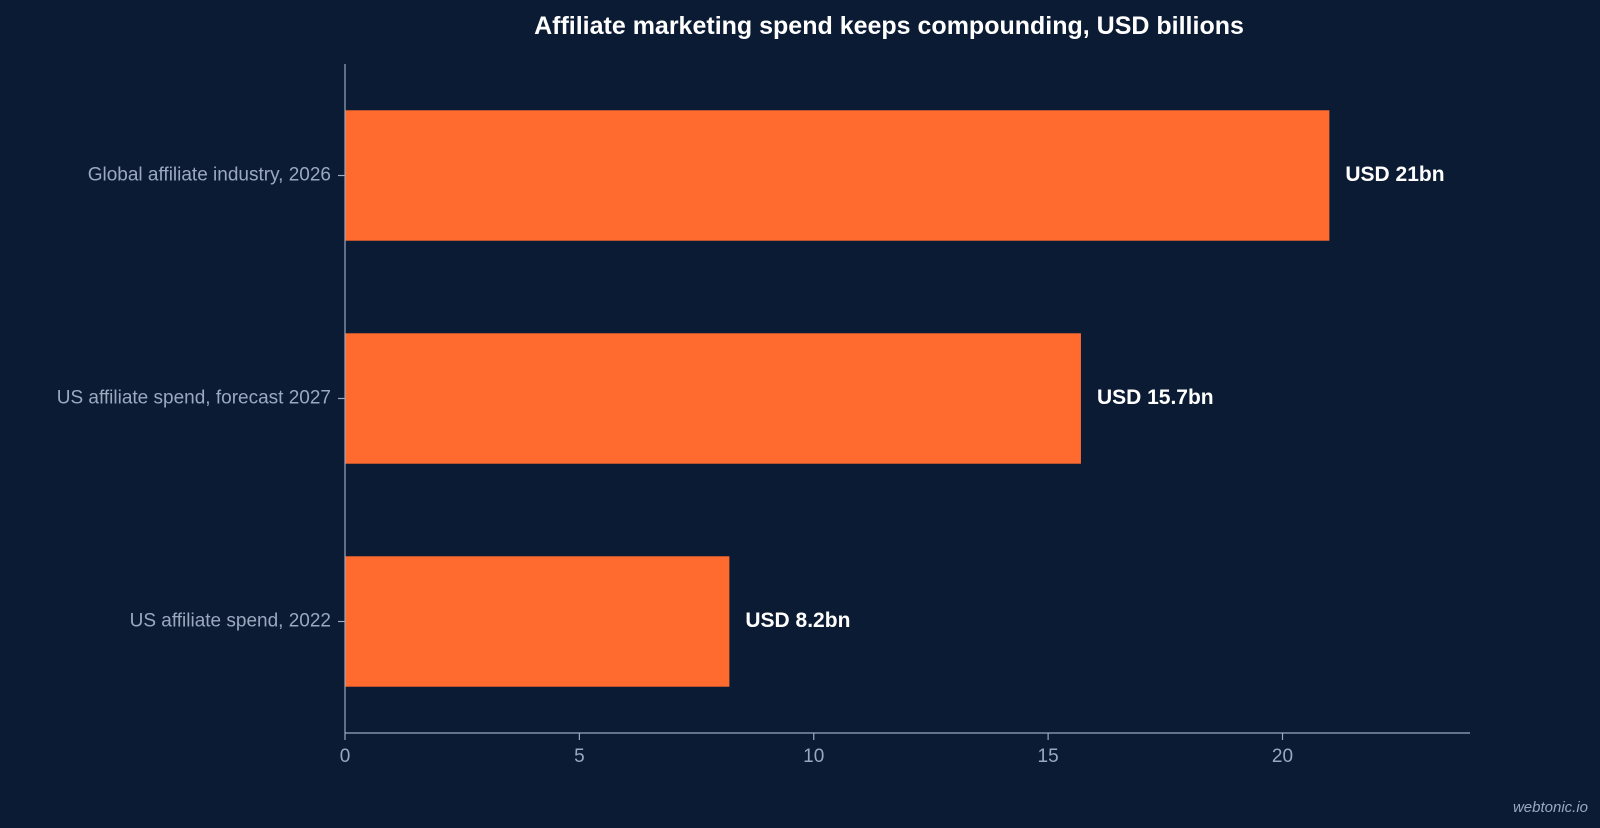 The height and width of the screenshot is (828, 1600). Describe the element at coordinates (345, 756) in the screenshot. I see `x-tick-label: 0` at that location.